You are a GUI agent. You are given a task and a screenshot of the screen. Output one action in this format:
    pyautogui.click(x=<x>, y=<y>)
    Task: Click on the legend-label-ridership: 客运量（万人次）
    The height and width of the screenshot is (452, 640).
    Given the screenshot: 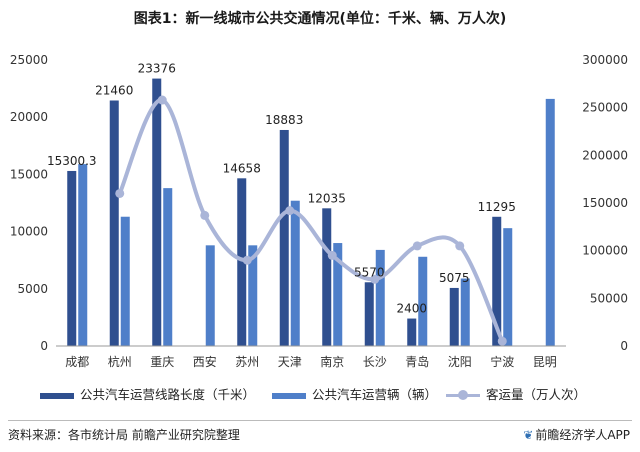 What is the action you would take?
    pyautogui.click(x=536, y=394)
    